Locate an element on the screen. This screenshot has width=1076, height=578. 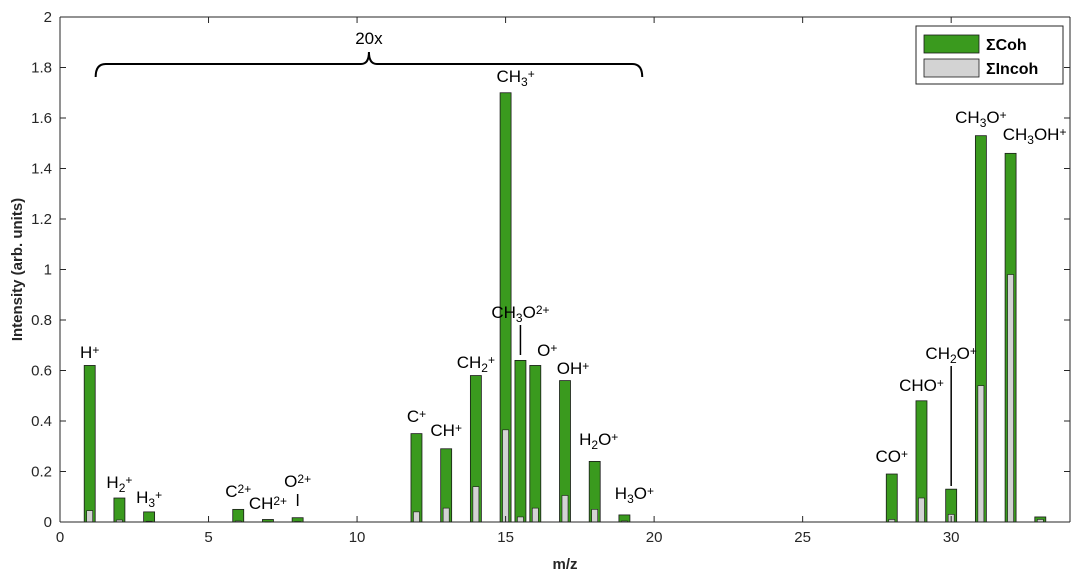
ion-label: O2+ is located at coordinates (297, 481).